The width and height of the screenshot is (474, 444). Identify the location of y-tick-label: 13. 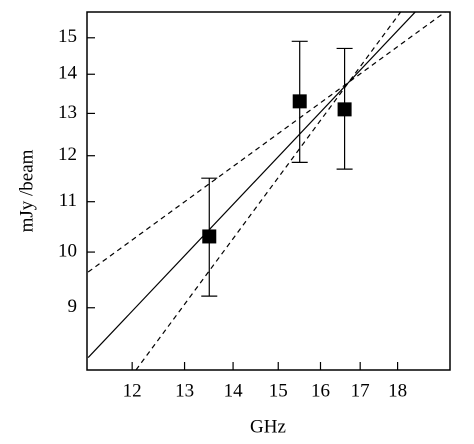
(67, 112).